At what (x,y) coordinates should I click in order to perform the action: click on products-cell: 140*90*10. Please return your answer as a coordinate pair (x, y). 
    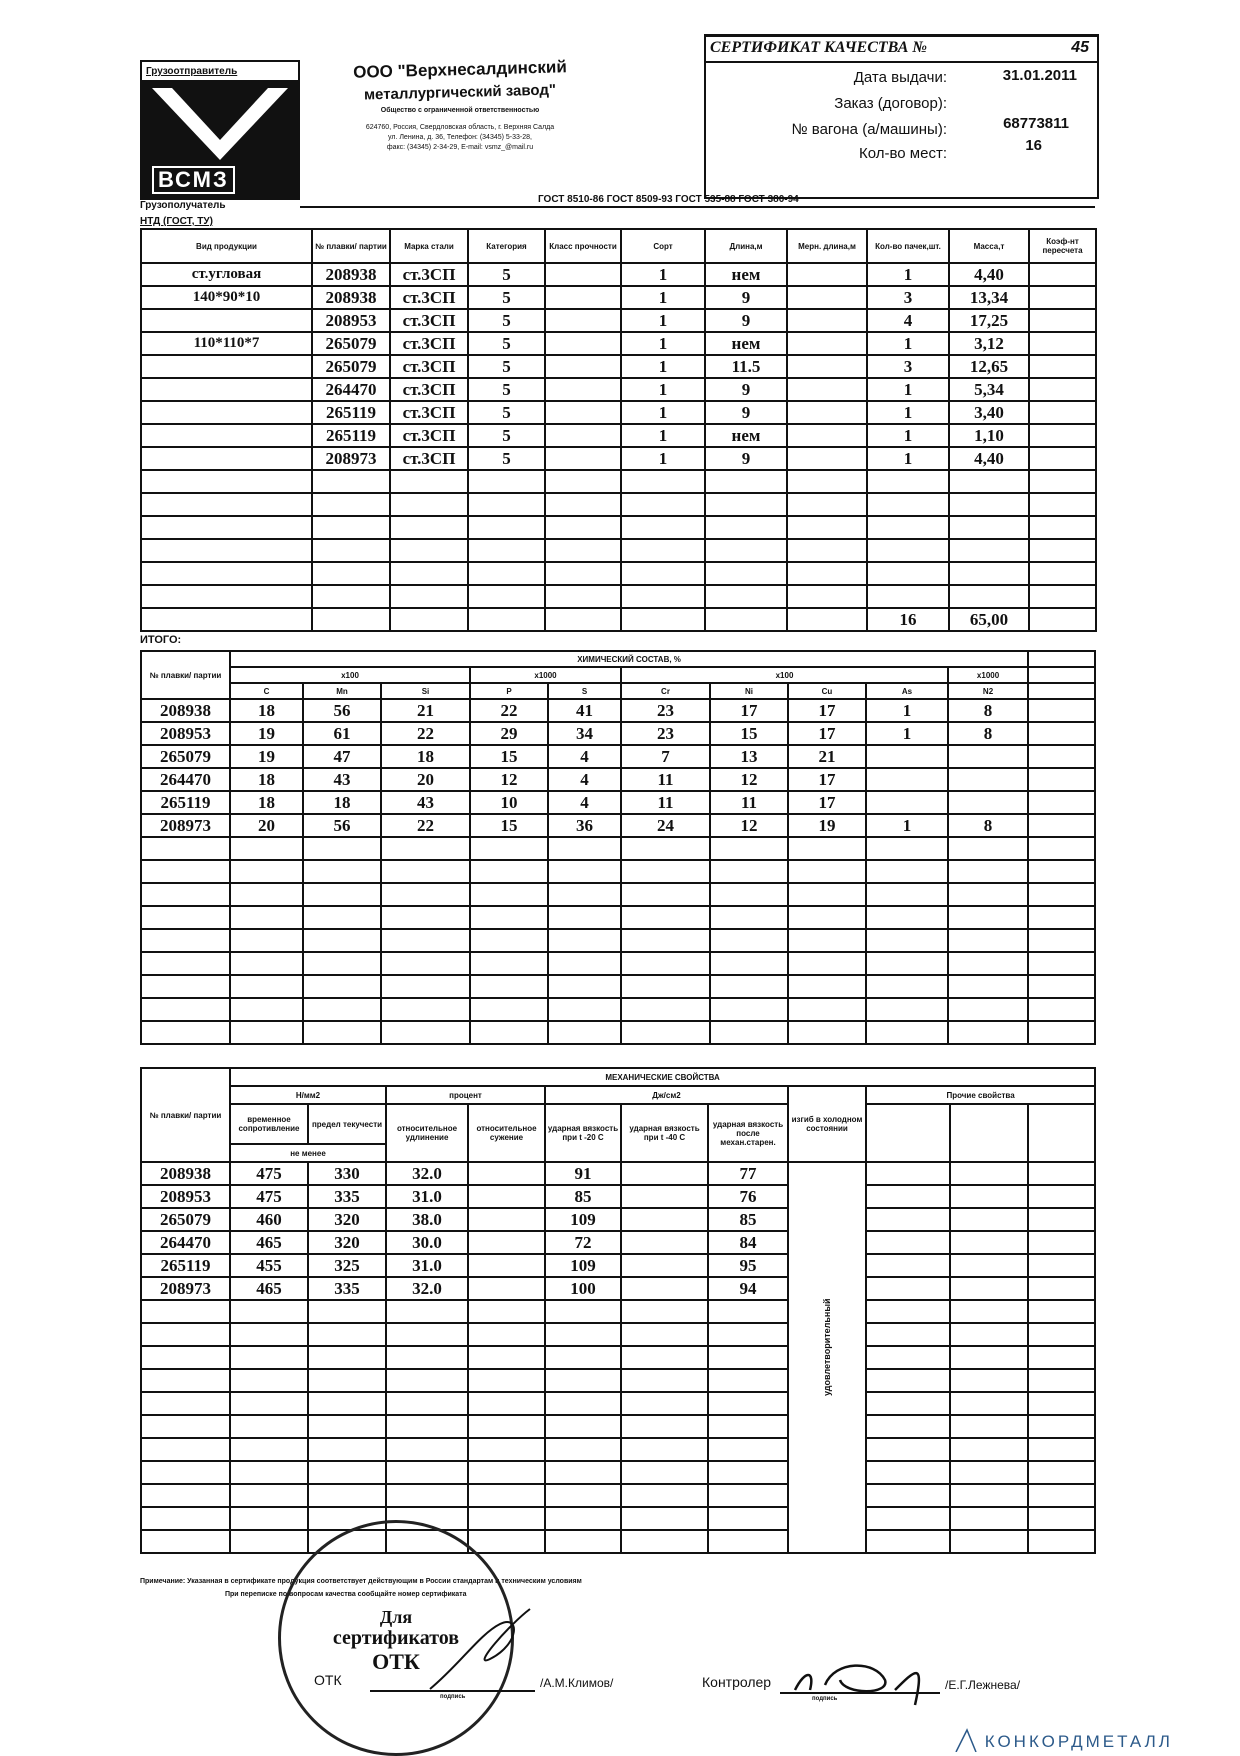
    Looking at the image, I should click on (226, 297).